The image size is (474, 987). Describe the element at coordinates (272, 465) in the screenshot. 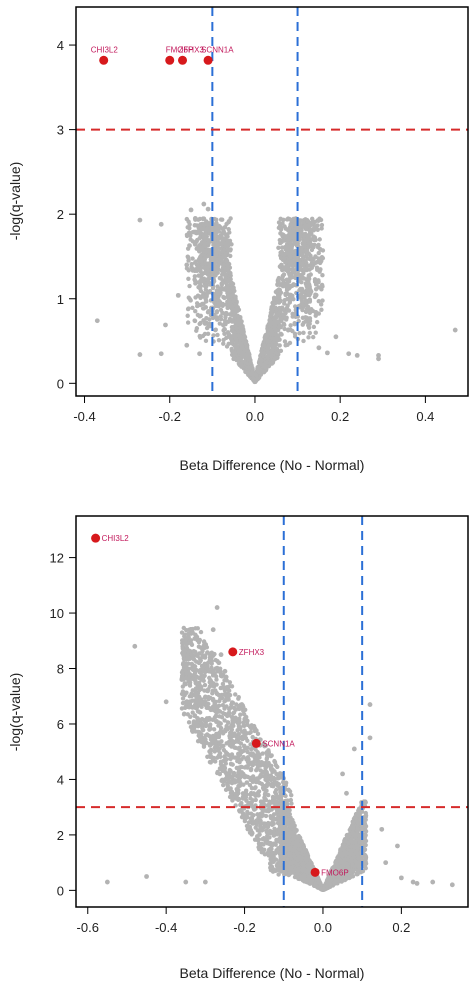

I see `x-axis-title: Beta Difference (No - Normal)` at that location.